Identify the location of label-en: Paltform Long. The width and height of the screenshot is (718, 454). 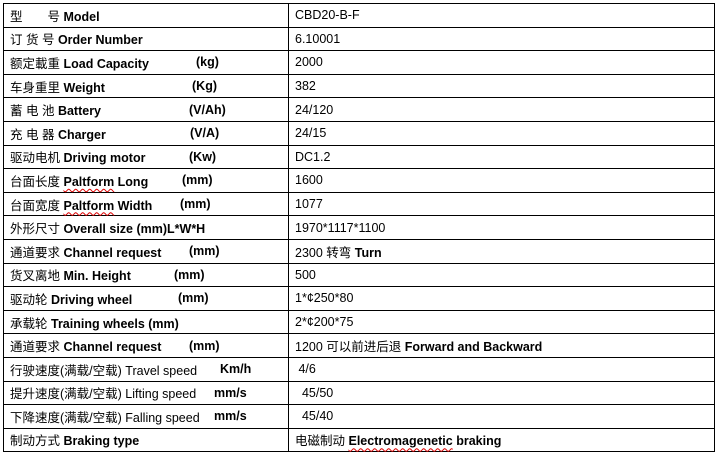
(106, 181).